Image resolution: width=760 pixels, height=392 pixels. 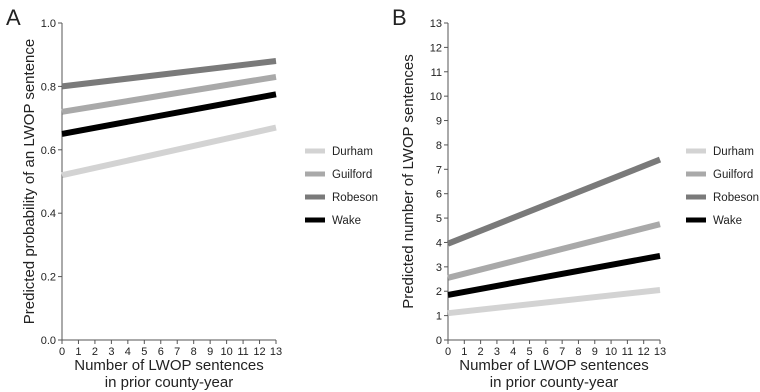 What do you see at coordinates (439, 195) in the screenshot?
I see `y-tick-label: 6` at bounding box center [439, 195].